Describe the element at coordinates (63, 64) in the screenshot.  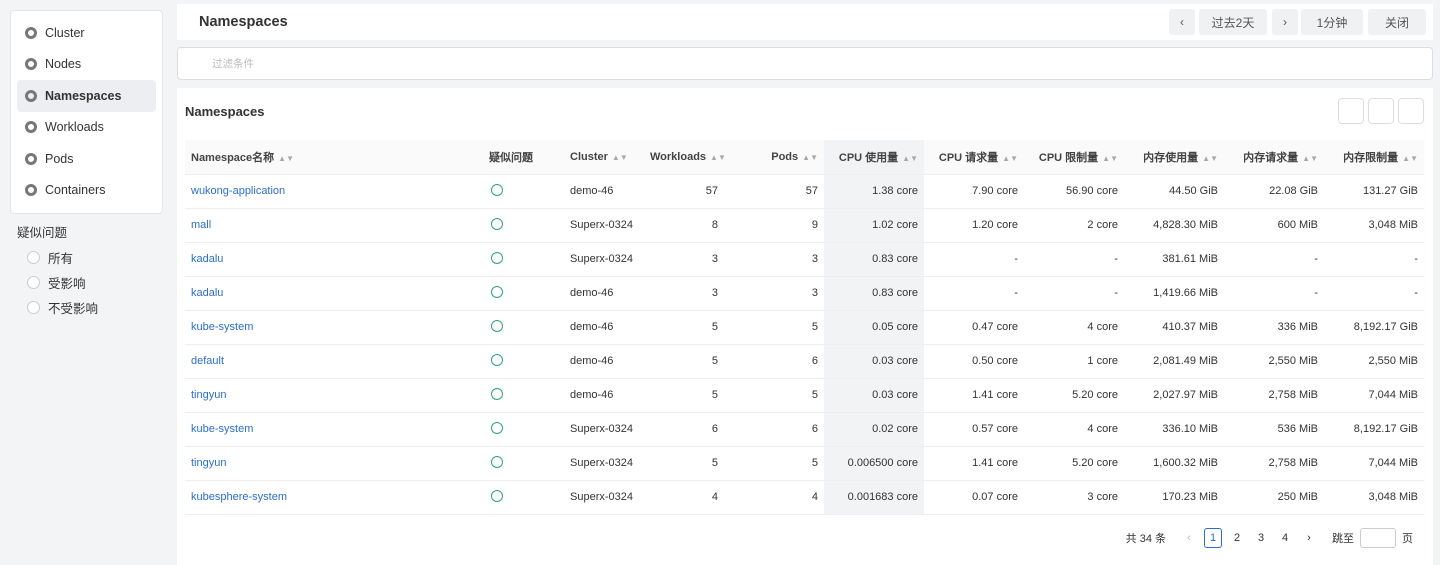
I see `nav-label: Nodes` at that location.